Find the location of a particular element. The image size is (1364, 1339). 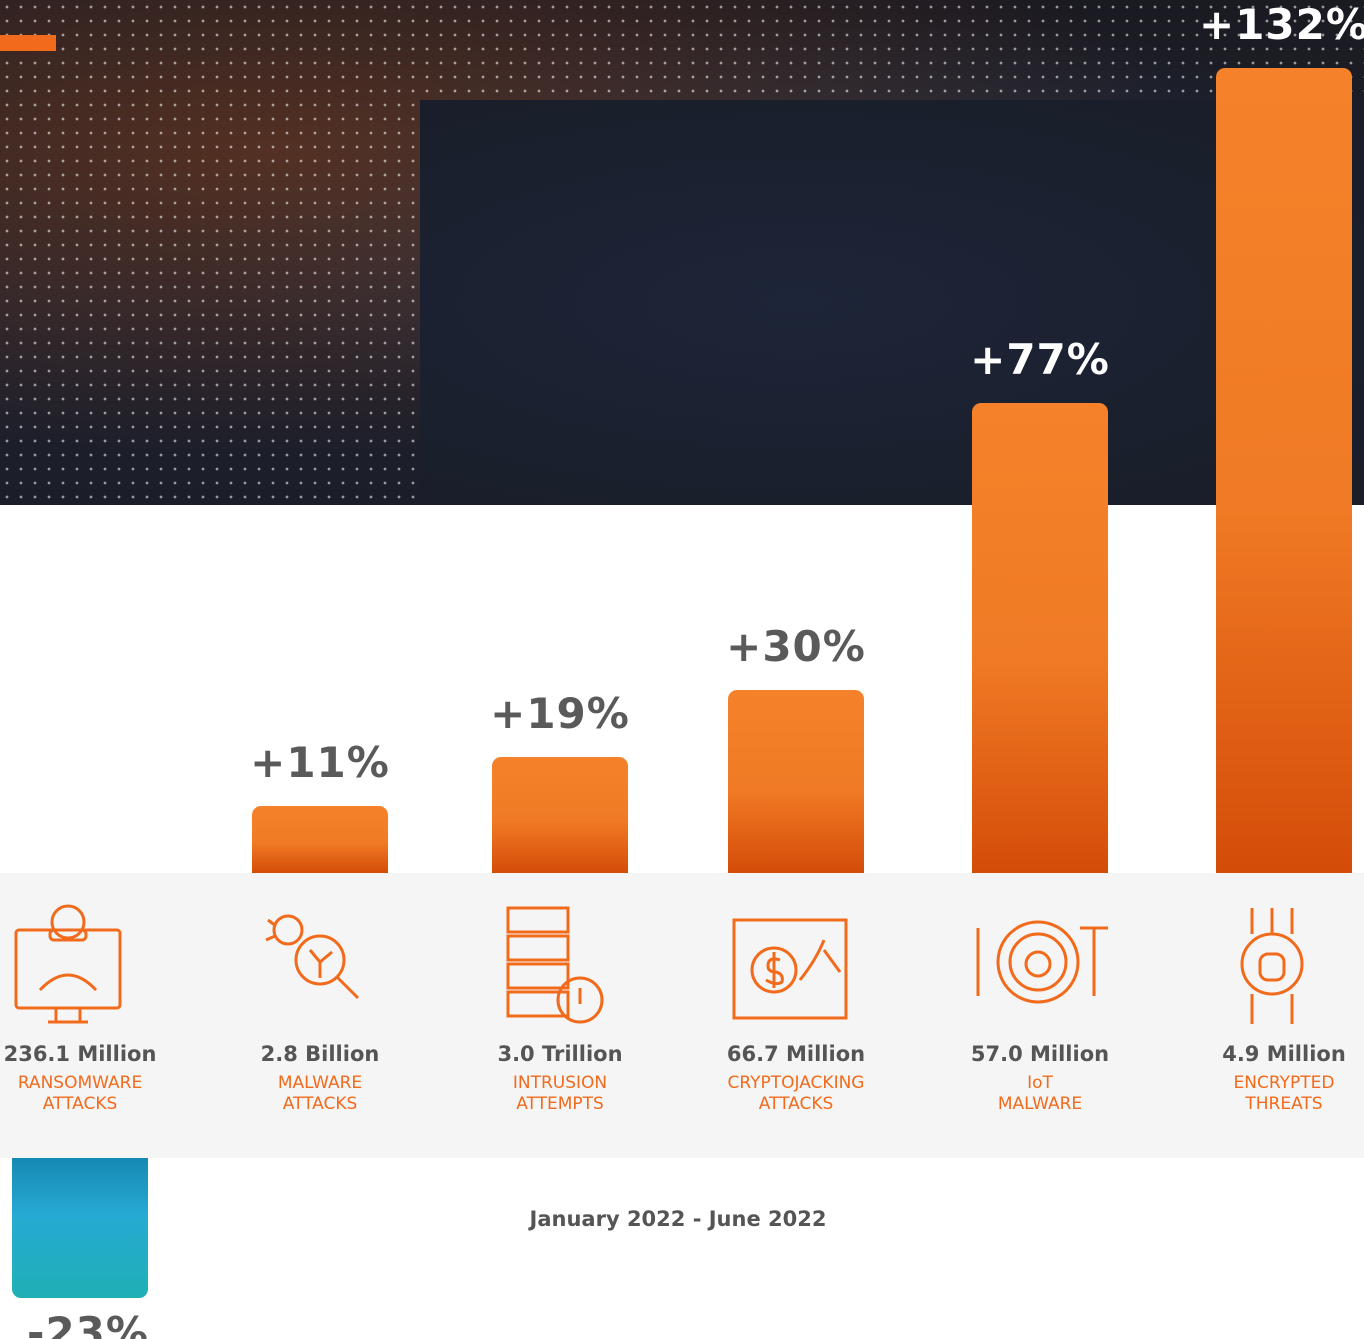

category-label: ENCRYPTED THREATS is located at coordinates (1284, 1093).